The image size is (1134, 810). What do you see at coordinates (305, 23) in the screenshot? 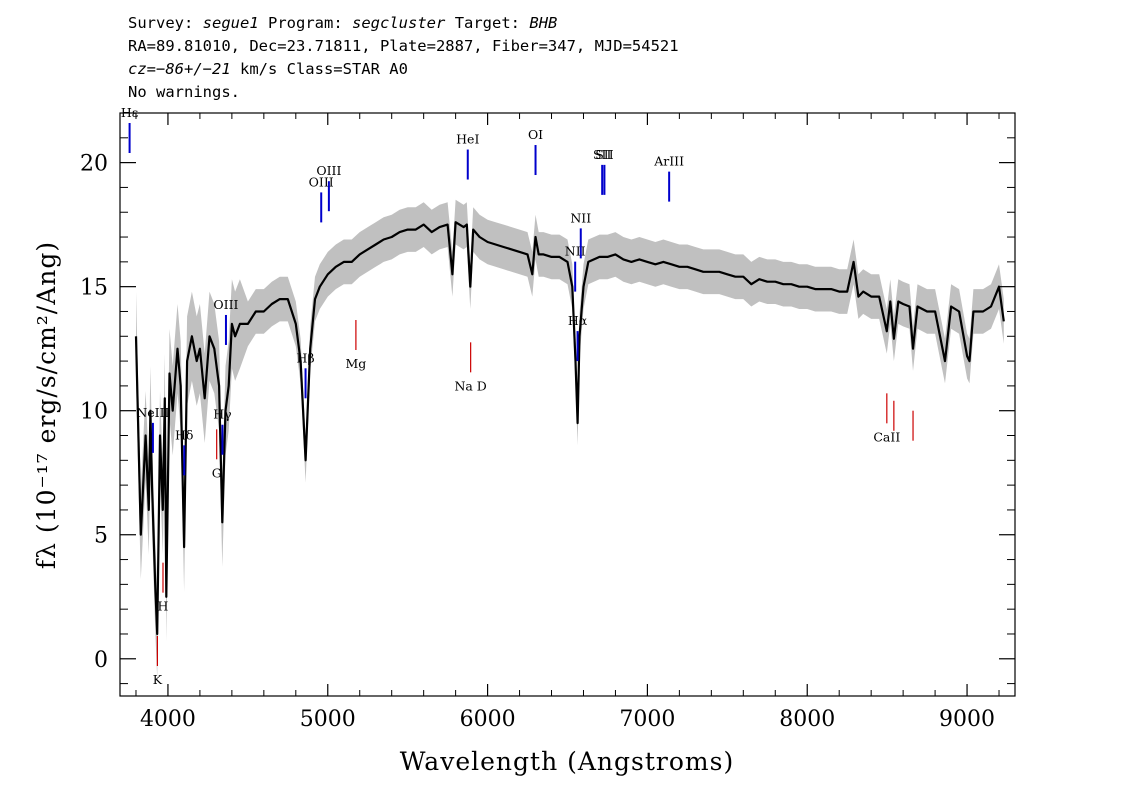
I see `program-label: Program:` at bounding box center [305, 23].